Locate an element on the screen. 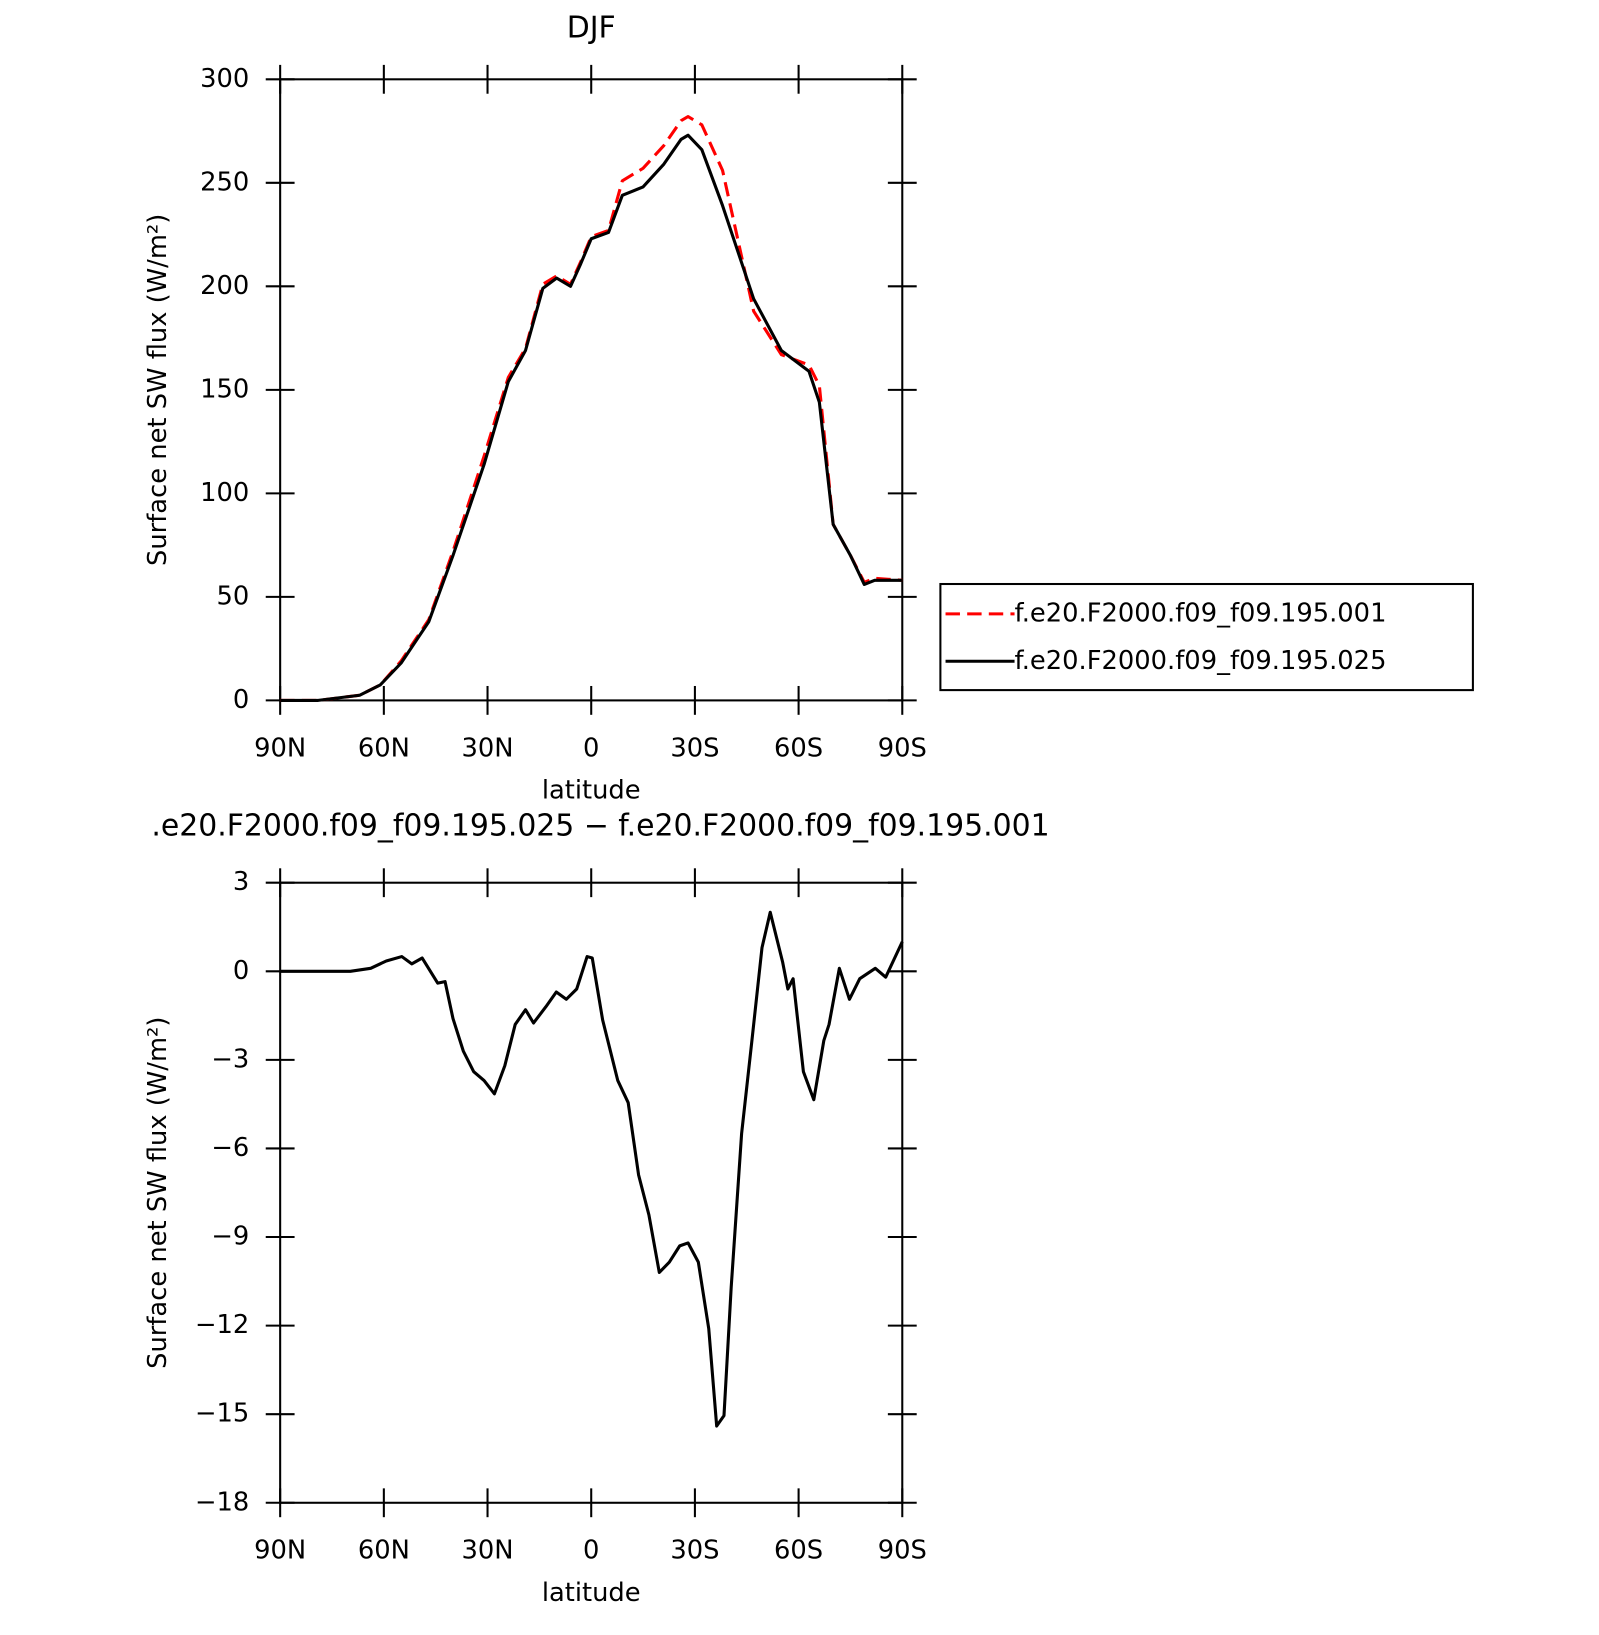 The height and width of the screenshot is (1635, 1599). y-tick-label: 50 is located at coordinates (232, 596).